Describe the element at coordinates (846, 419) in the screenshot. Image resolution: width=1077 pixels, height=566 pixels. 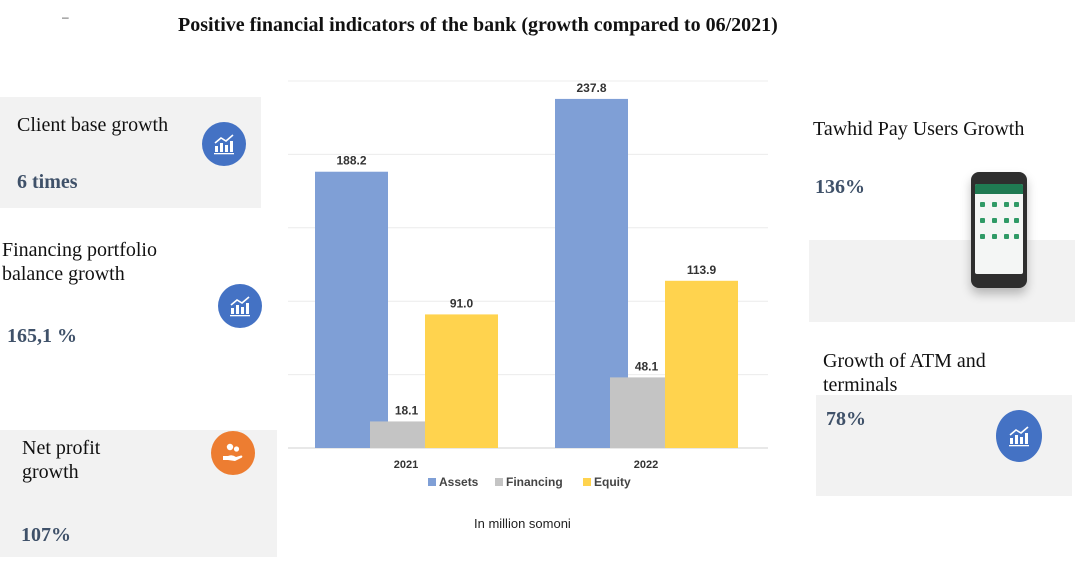
I see `atm-value: 78%` at that location.